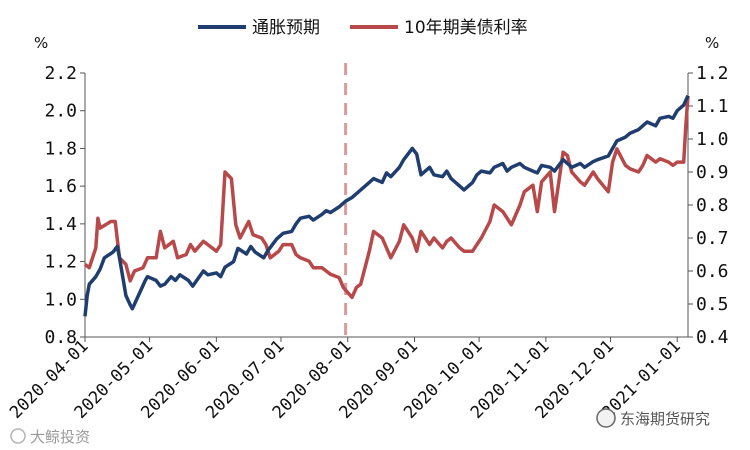  I want to click on watermark-left-text: 大鲸投资, so click(60, 437).